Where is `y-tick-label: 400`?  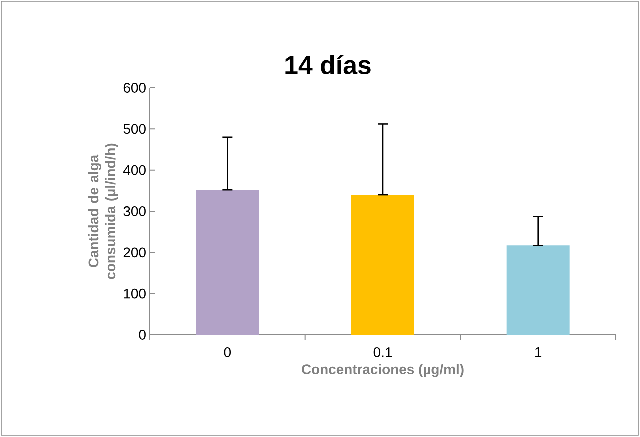 y-tick-label: 400 is located at coordinates (135, 170).